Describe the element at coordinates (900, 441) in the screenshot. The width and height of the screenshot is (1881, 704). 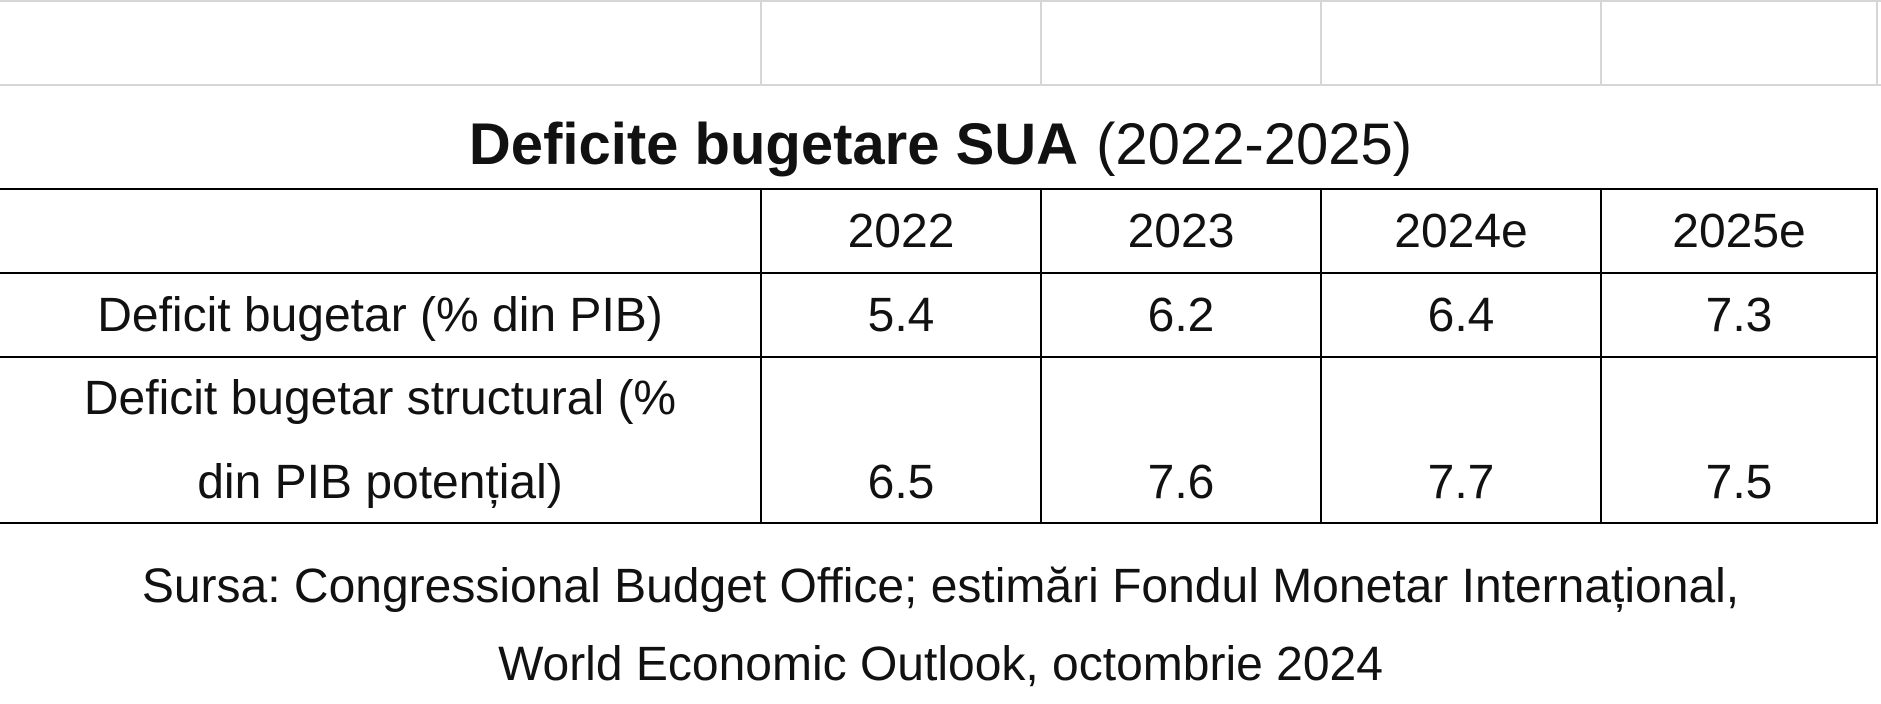
I see `value-cell: 6.5` at that location.